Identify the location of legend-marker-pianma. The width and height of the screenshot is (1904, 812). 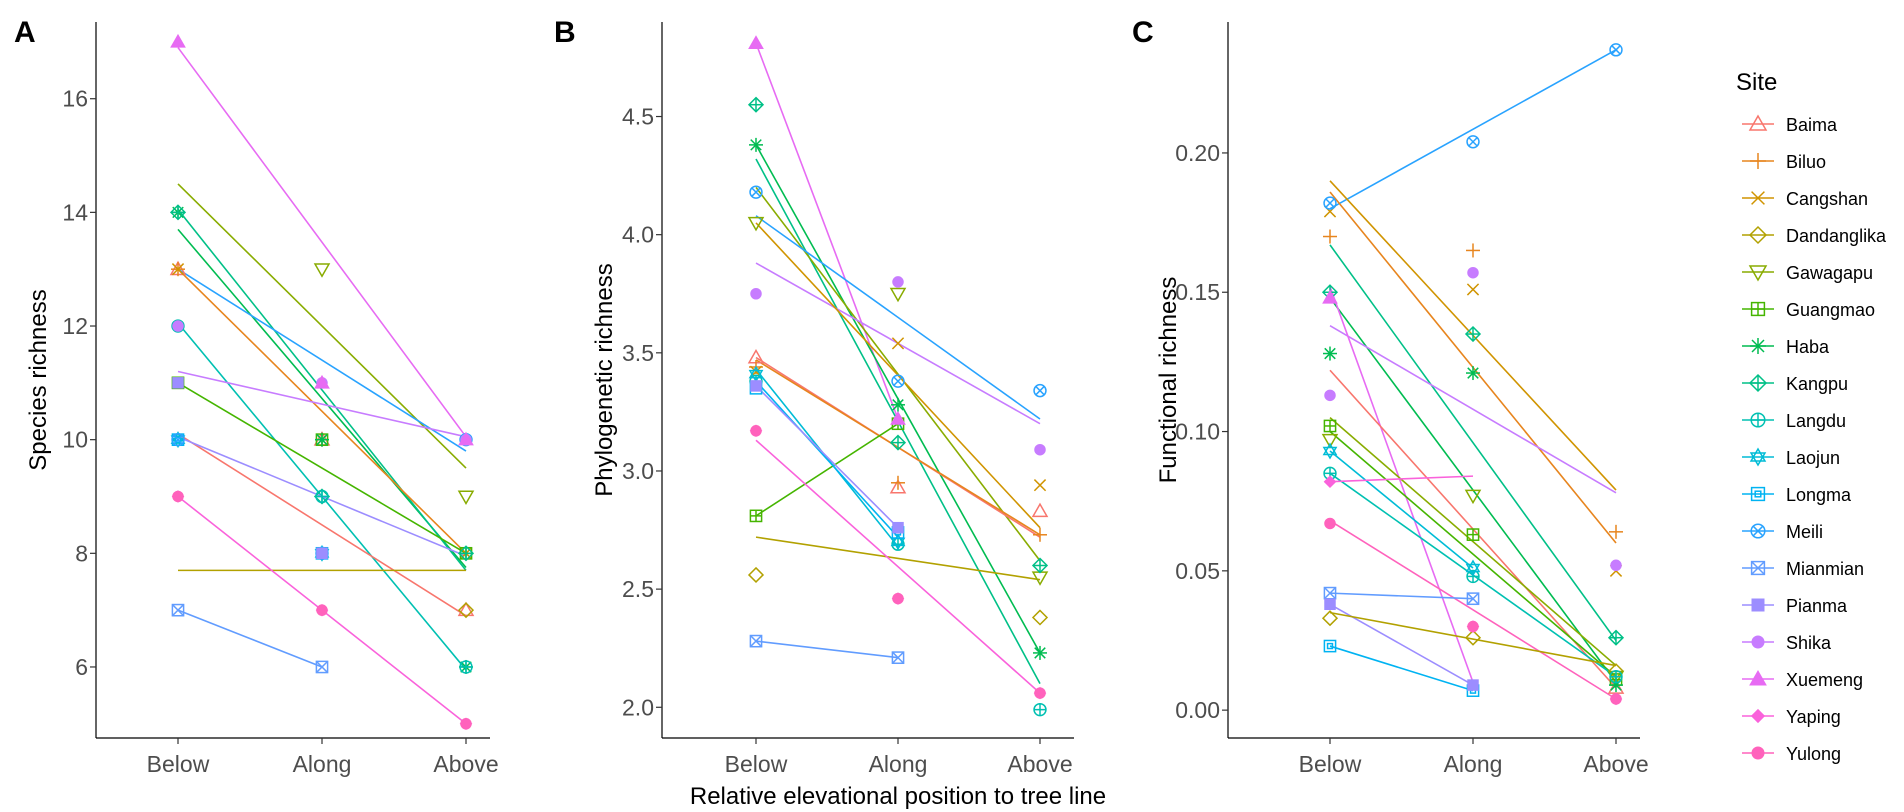
(1758, 605).